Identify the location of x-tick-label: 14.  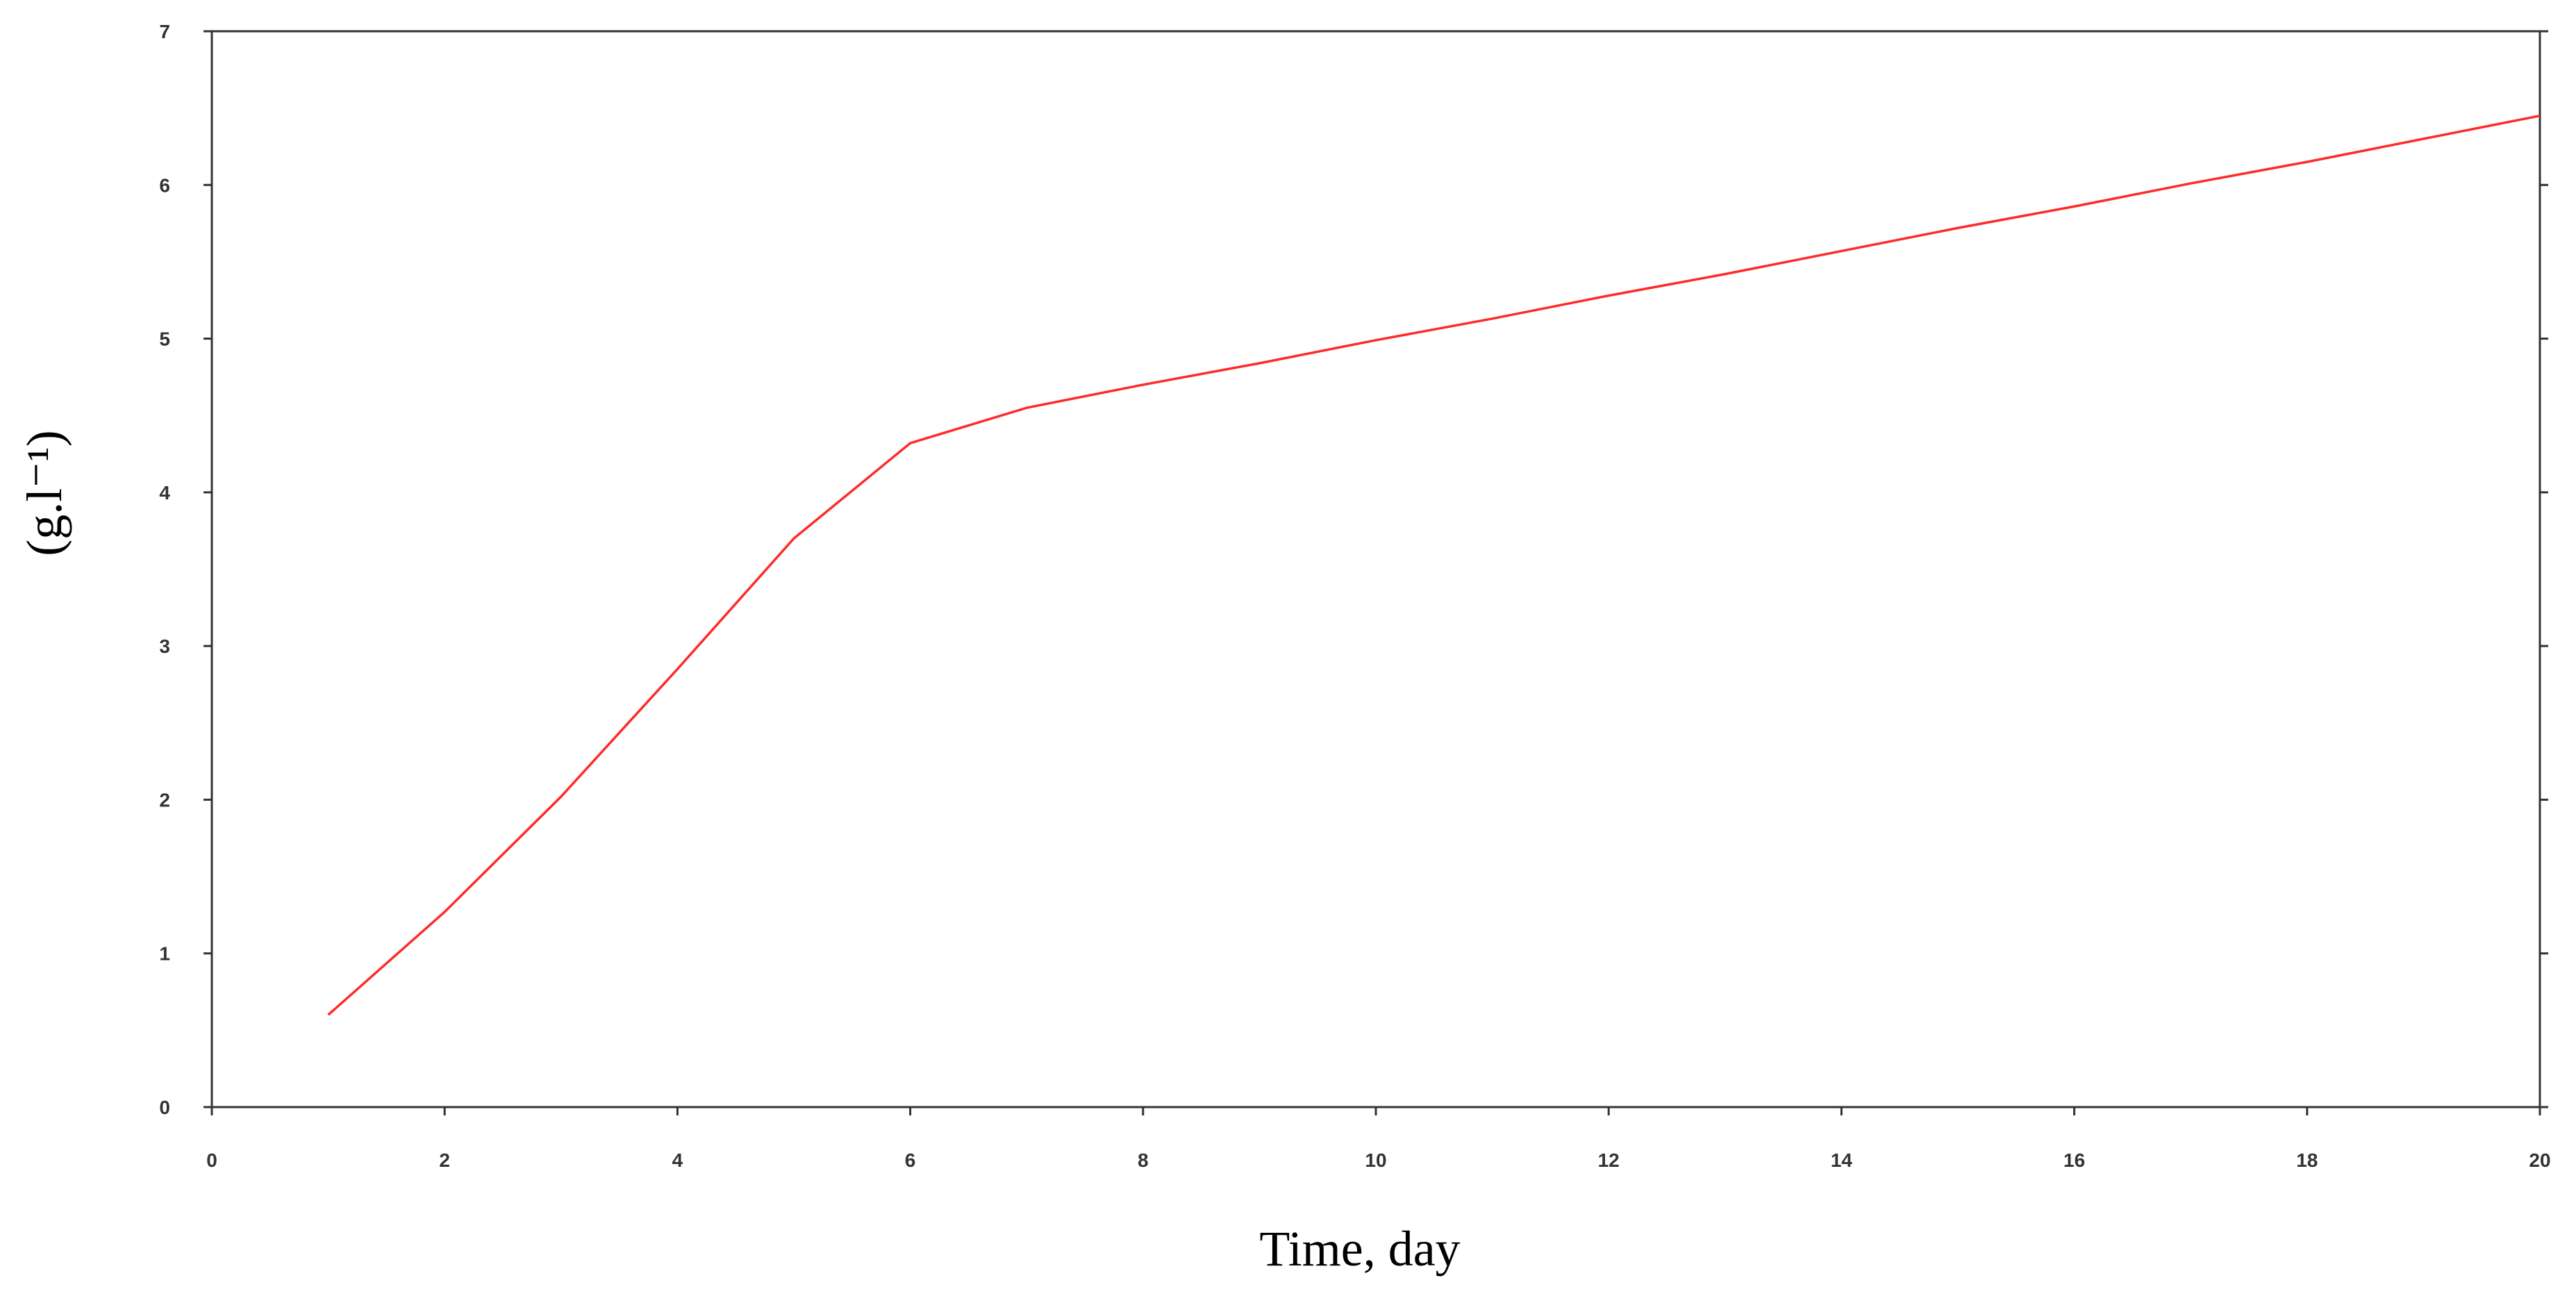
(1842, 1160).